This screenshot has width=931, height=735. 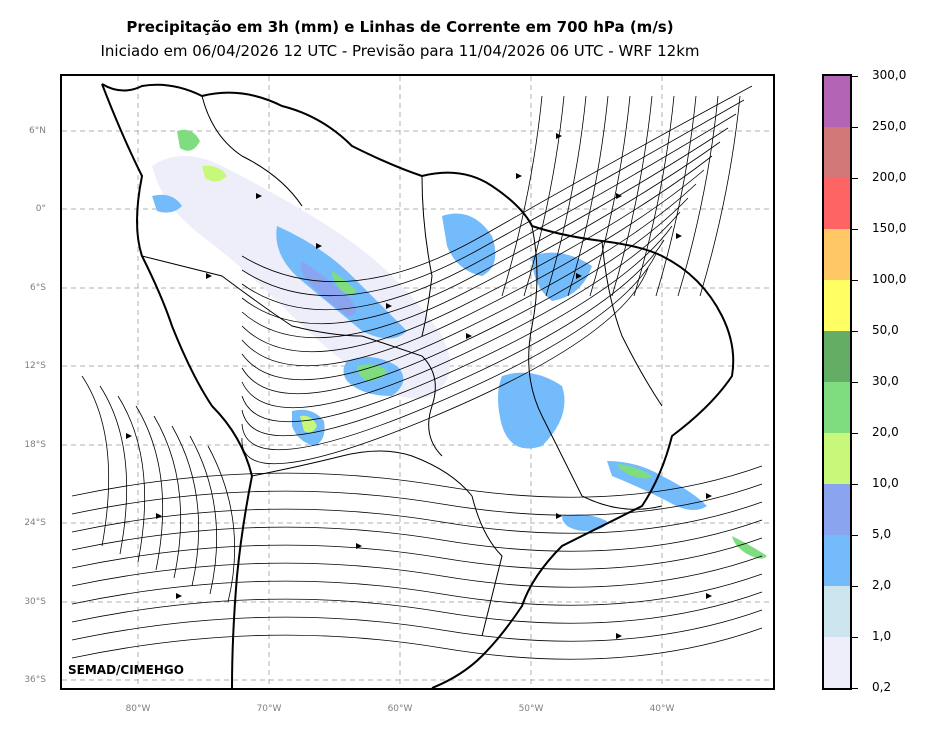 What do you see at coordinates (138, 709) in the screenshot?
I see `lon-tick-label: 80°W` at bounding box center [138, 709].